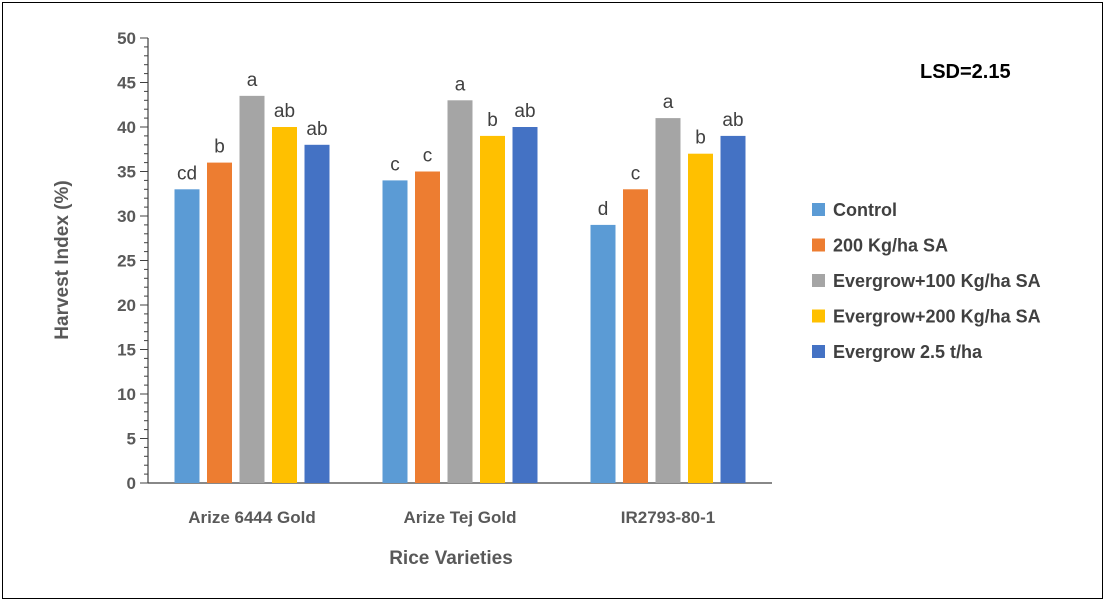 The height and width of the screenshot is (603, 1107). Describe the element at coordinates (126, 83) in the screenshot. I see `y-tick-label: 45` at that location.